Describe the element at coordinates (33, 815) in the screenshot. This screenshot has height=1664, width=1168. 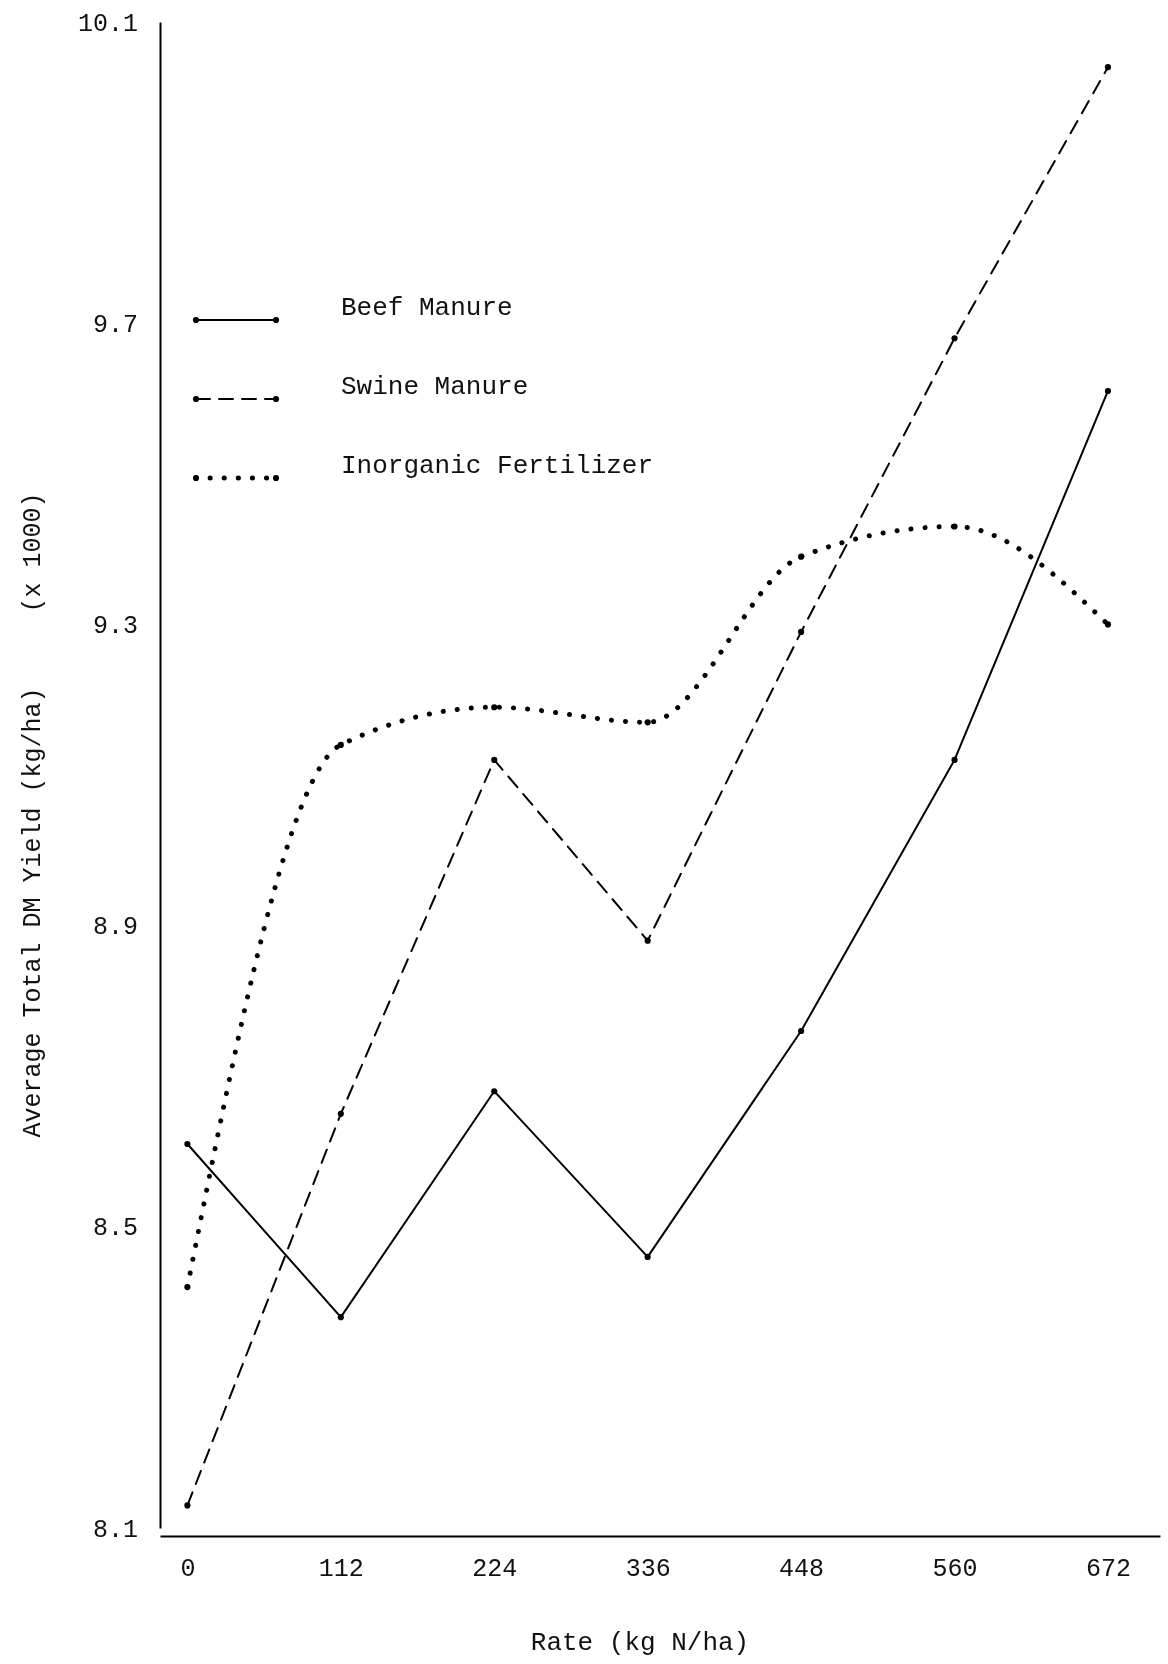
I see `y-axis-title: Average Total DM Yield (kg/ha) (x 1000)` at that location.